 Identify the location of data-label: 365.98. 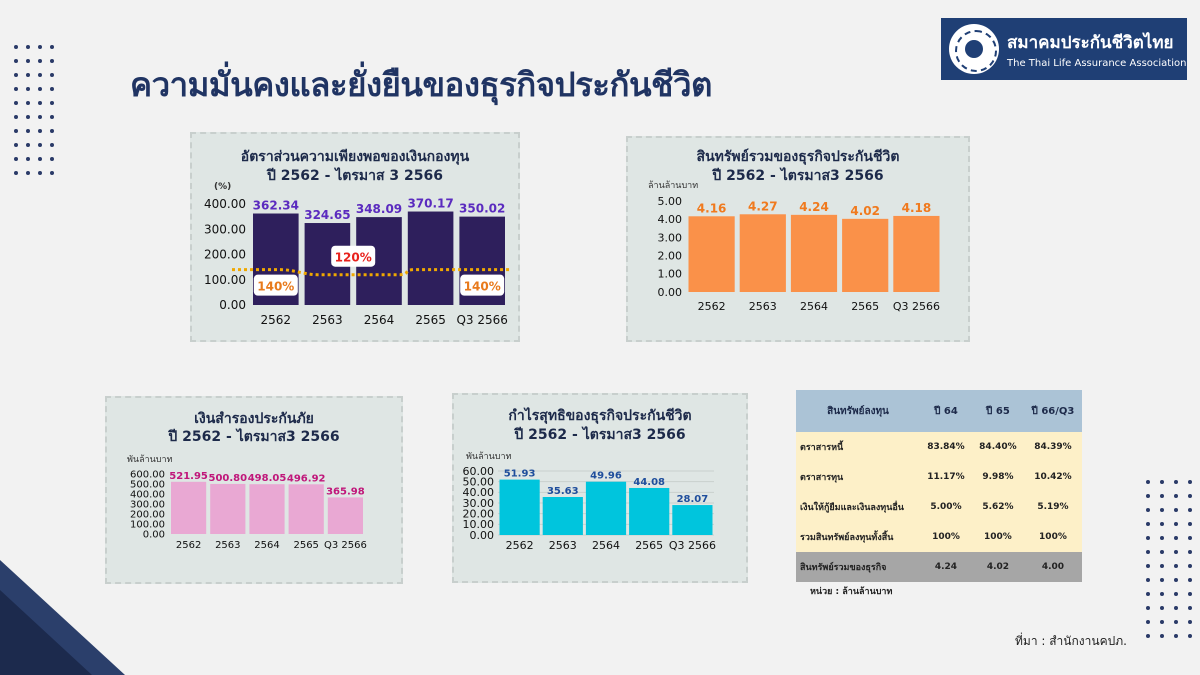
(345, 491).